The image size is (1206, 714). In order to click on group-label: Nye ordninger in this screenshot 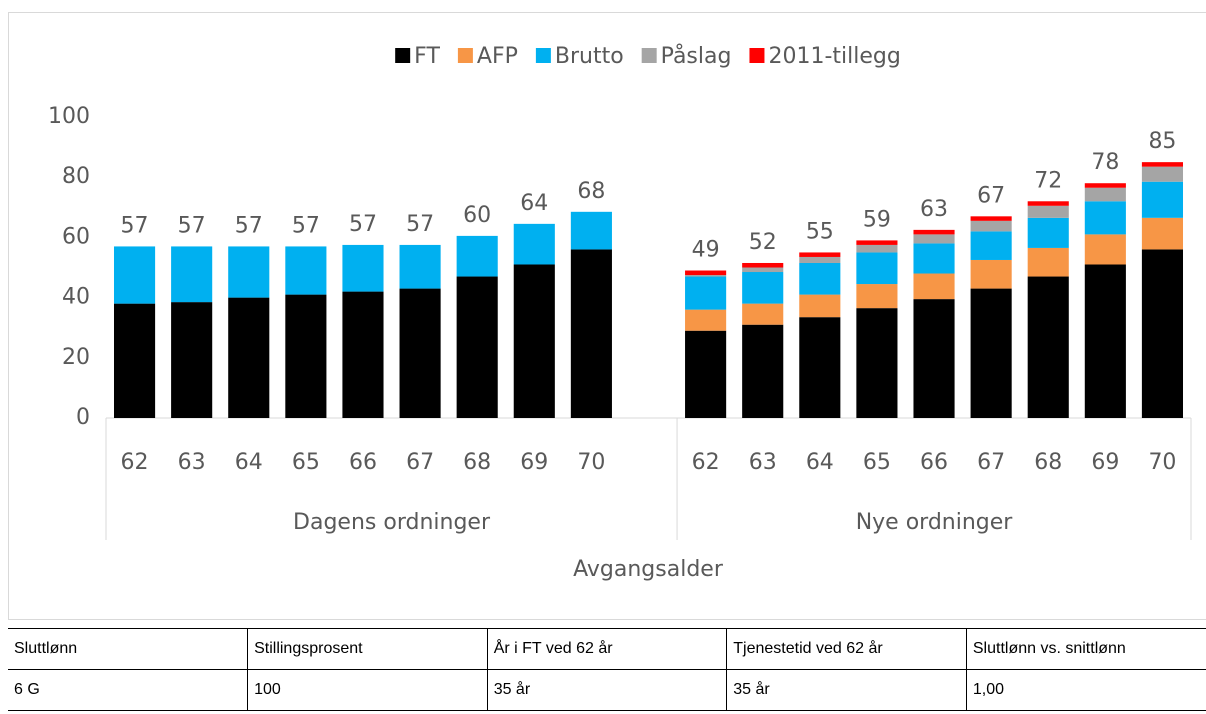, I will do `click(935, 522)`.